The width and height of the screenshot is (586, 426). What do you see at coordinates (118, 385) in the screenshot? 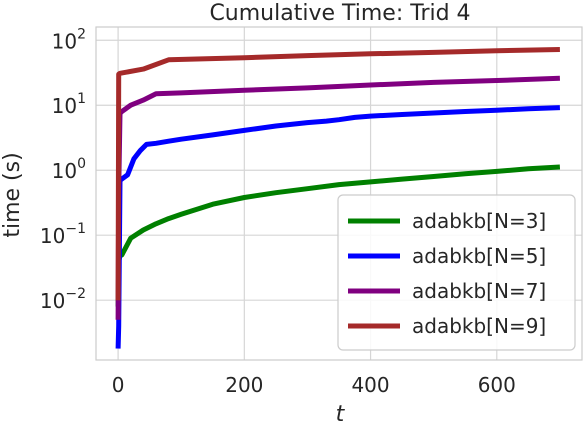
I see `x-tick-label: 0` at bounding box center [118, 385].